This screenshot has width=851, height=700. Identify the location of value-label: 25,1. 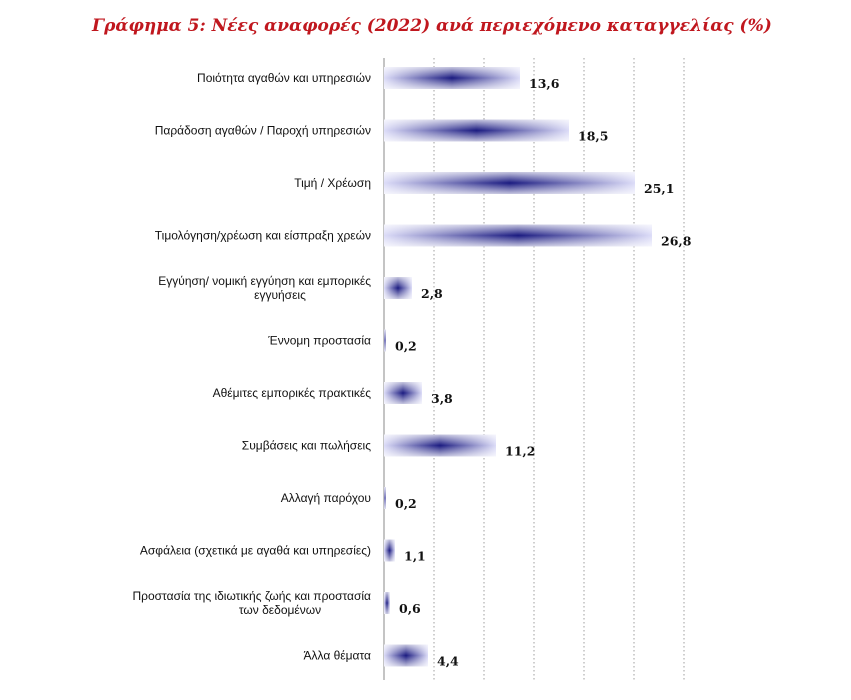
(659, 188).